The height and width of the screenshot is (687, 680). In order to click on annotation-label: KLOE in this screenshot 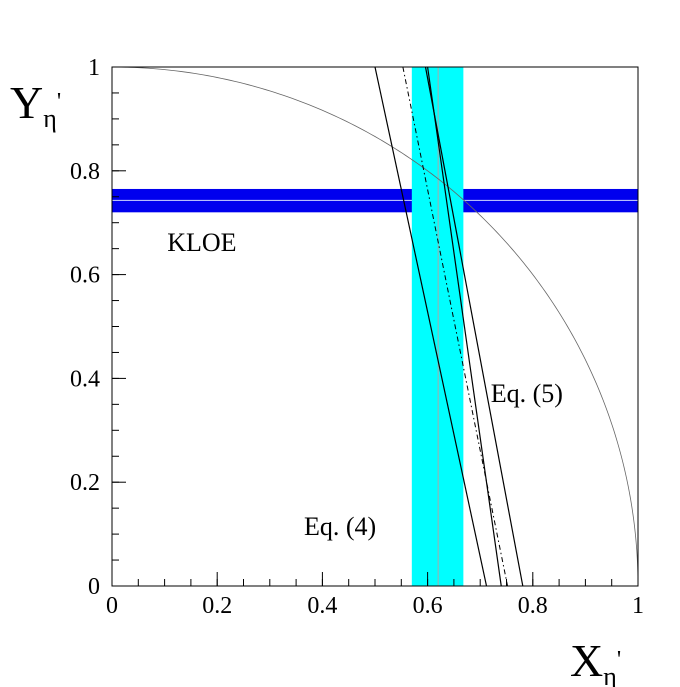, I will do `click(201, 242)`.